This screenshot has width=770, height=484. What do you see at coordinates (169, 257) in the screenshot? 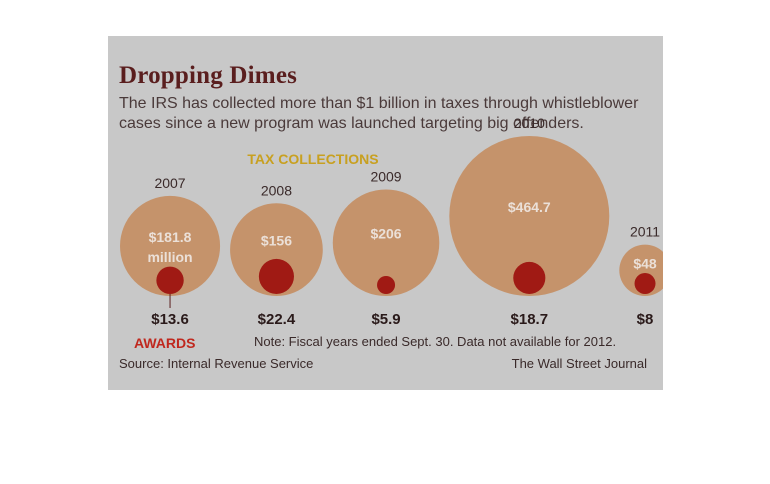
I see `collection-unit-label: million` at bounding box center [169, 257].